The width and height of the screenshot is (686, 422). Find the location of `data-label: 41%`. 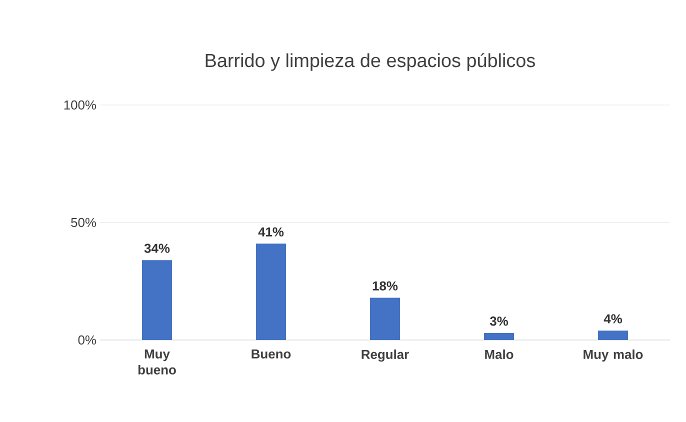

data-label: 41% is located at coordinates (271, 231).